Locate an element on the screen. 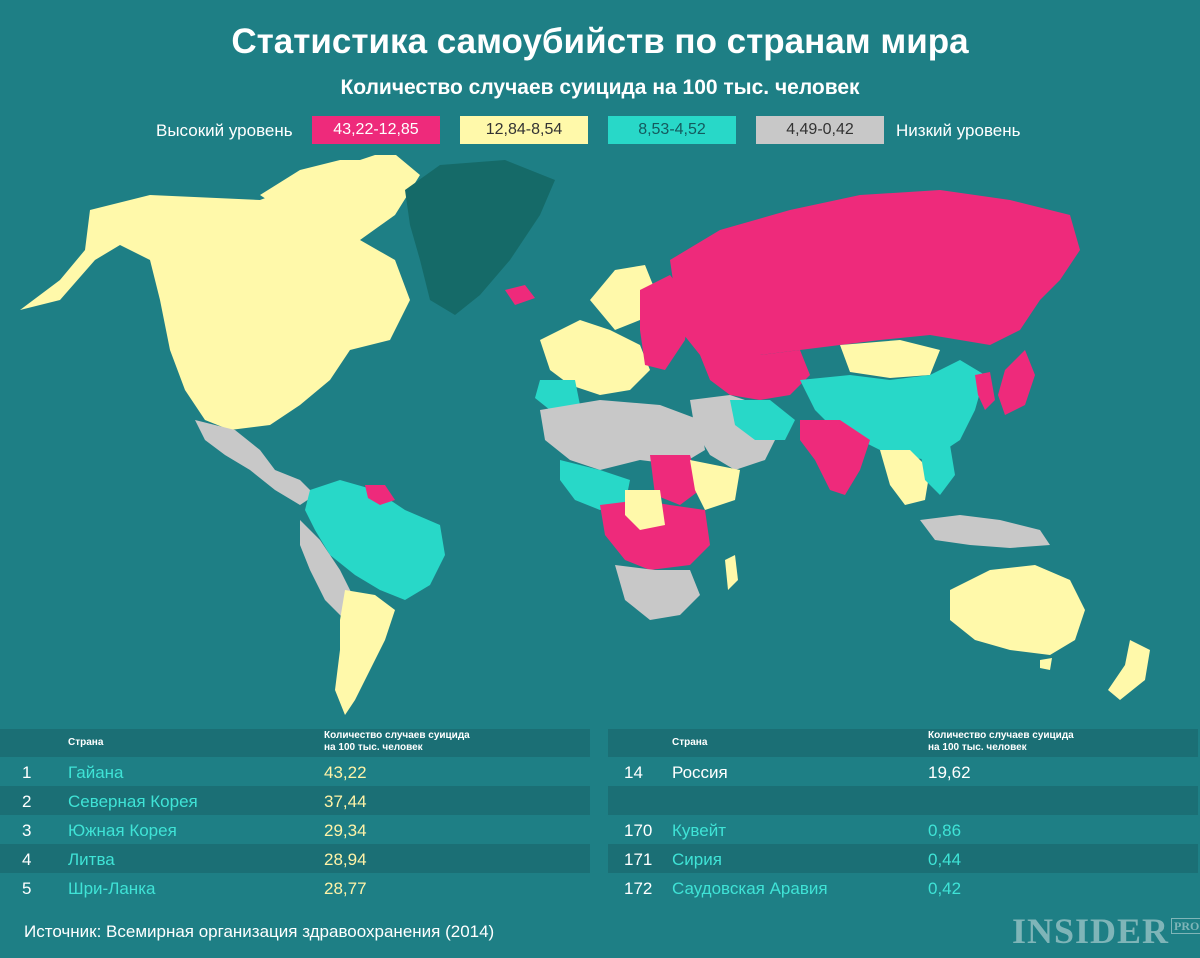 The width and height of the screenshot is (1200, 958). row-rate: 29,34 is located at coordinates (345, 830).